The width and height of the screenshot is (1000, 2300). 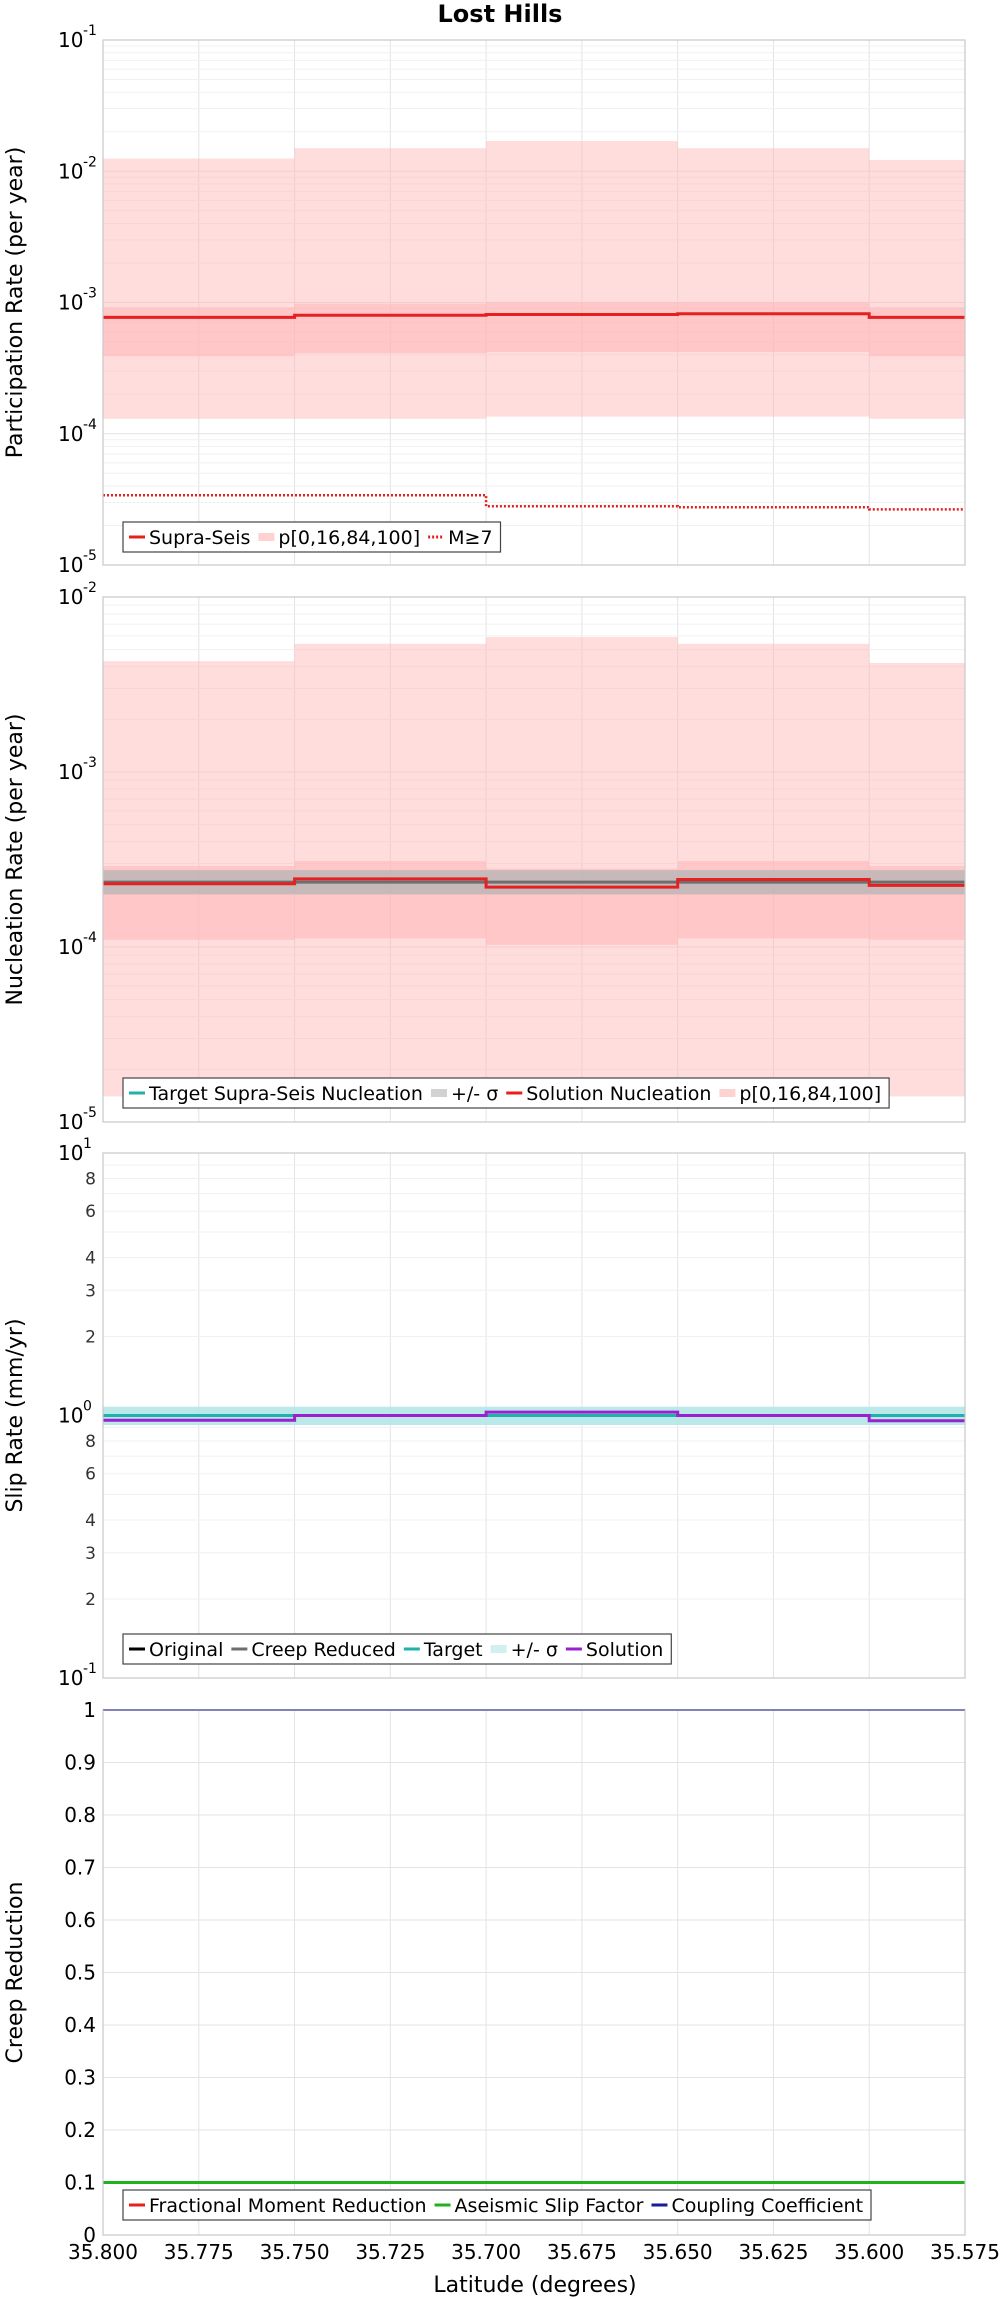 What do you see at coordinates (186, 1650) in the screenshot?
I see `legend-entry: Original` at bounding box center [186, 1650].